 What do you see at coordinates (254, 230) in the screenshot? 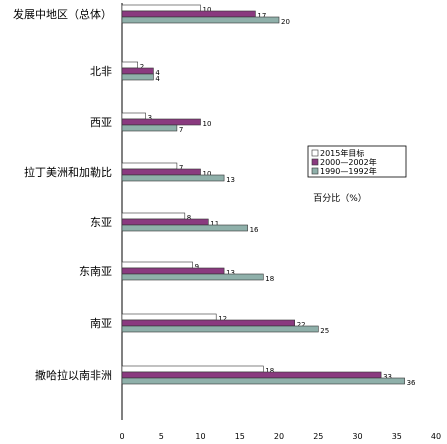
I see `value-label: 16` at bounding box center [254, 230].